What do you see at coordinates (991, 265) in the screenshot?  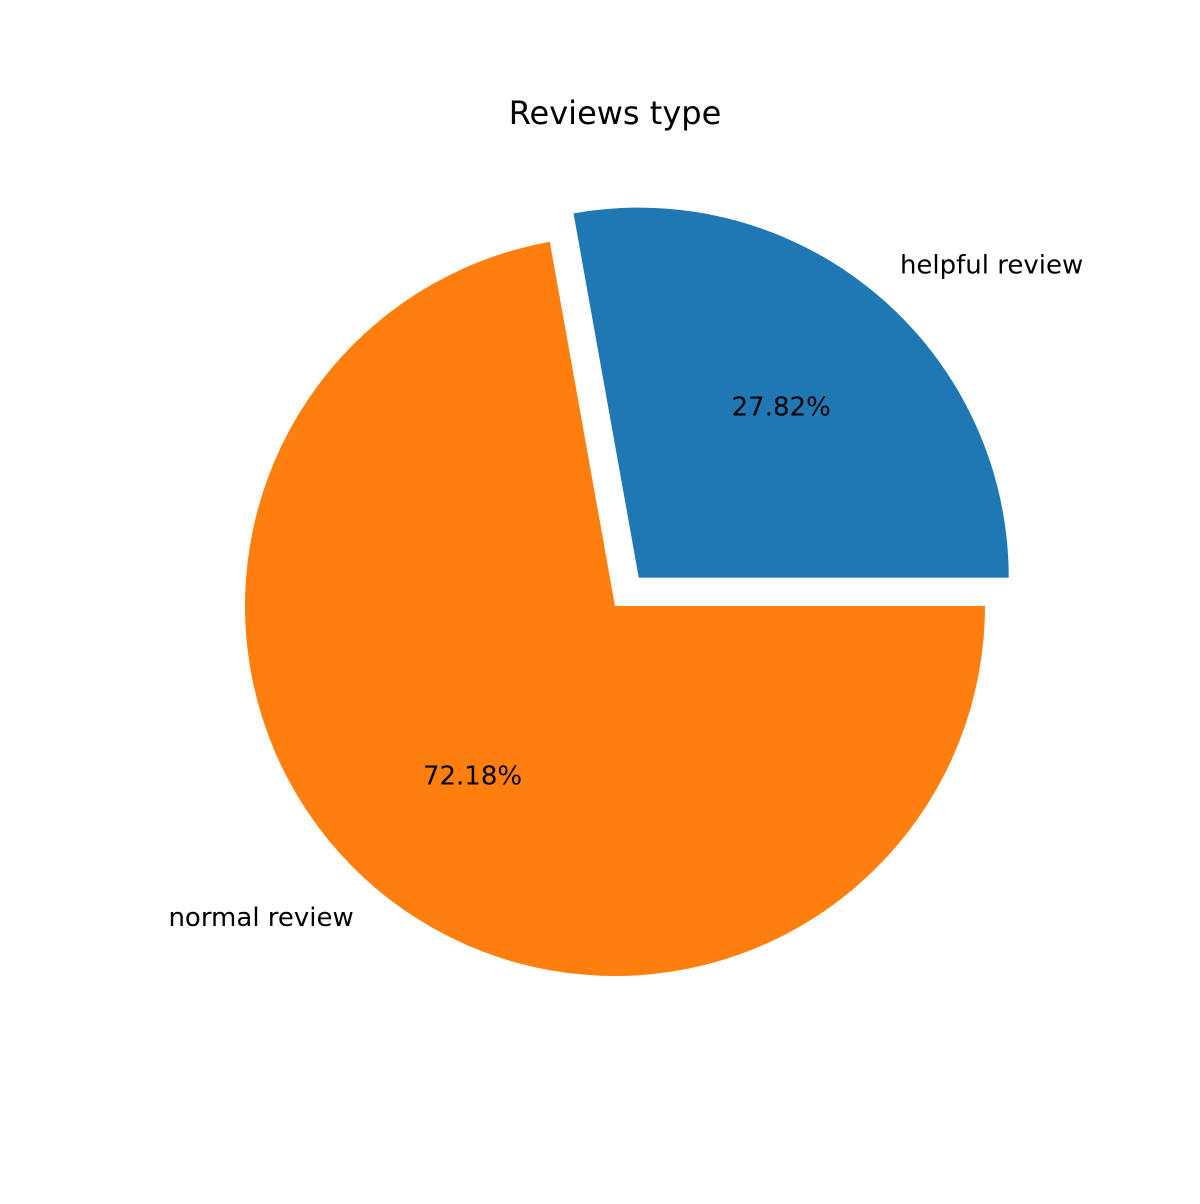 I see `category-label: helpful review` at bounding box center [991, 265].